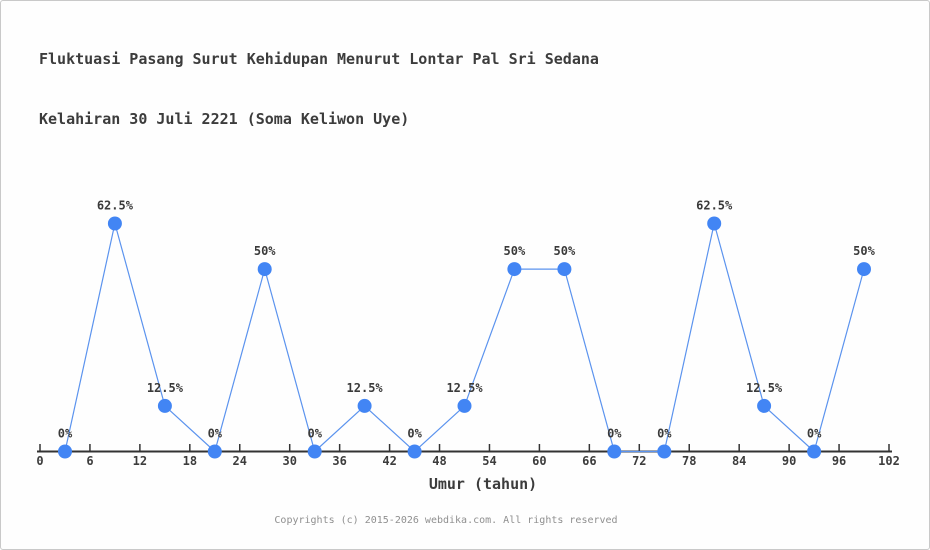  Describe the element at coordinates (289, 461) in the screenshot. I see `x-axis-tick-label: 30` at that location.